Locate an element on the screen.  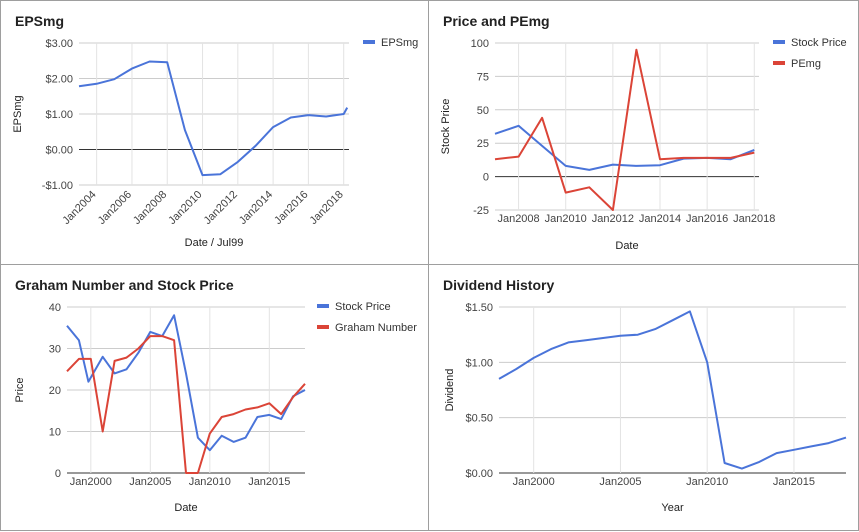
legend-label: EPSmg is located at coordinates (399, 43).